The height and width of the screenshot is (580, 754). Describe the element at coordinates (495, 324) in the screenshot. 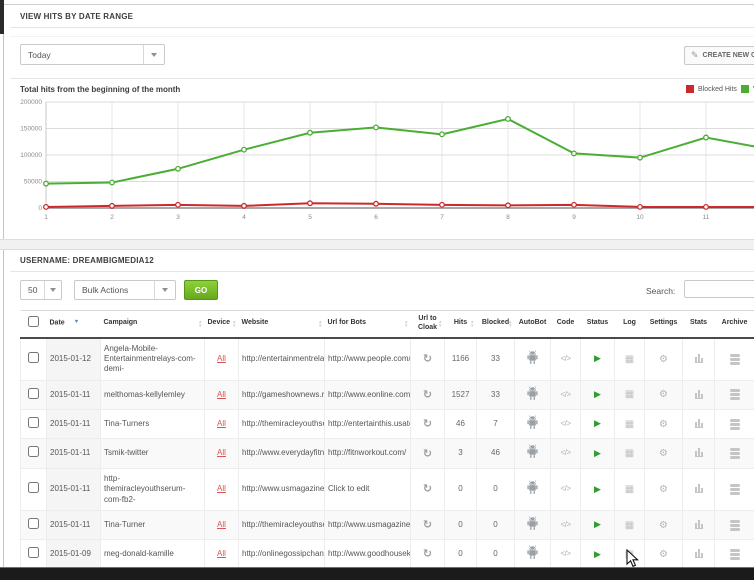

I see `header-blocked: Blocked` at that location.